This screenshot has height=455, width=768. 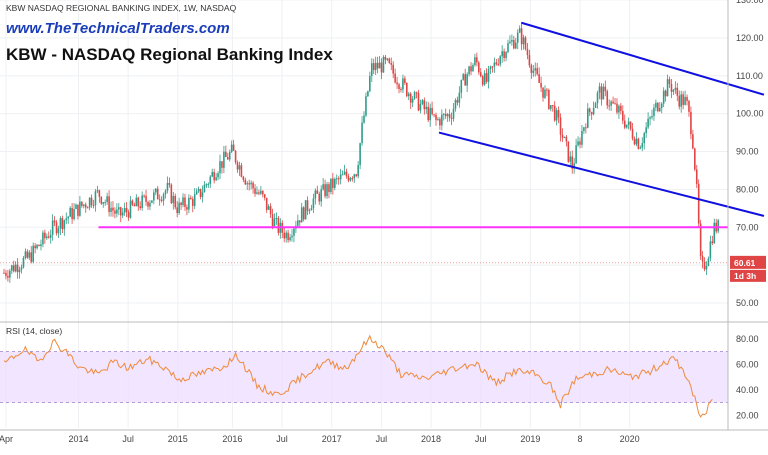 I want to click on website-label: www.TheTechnicalTraders.com, so click(x=118, y=28).